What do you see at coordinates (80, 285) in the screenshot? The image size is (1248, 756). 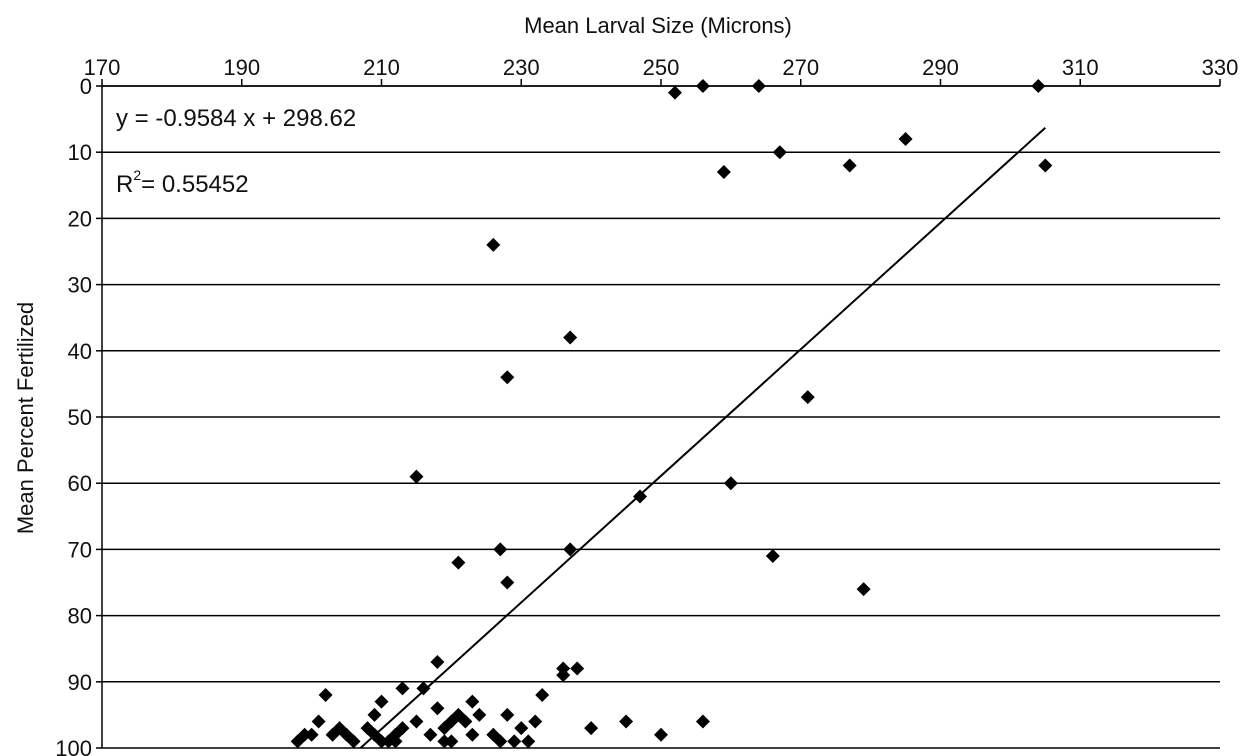 I see `y-tick-label-30: 30` at bounding box center [80, 285].